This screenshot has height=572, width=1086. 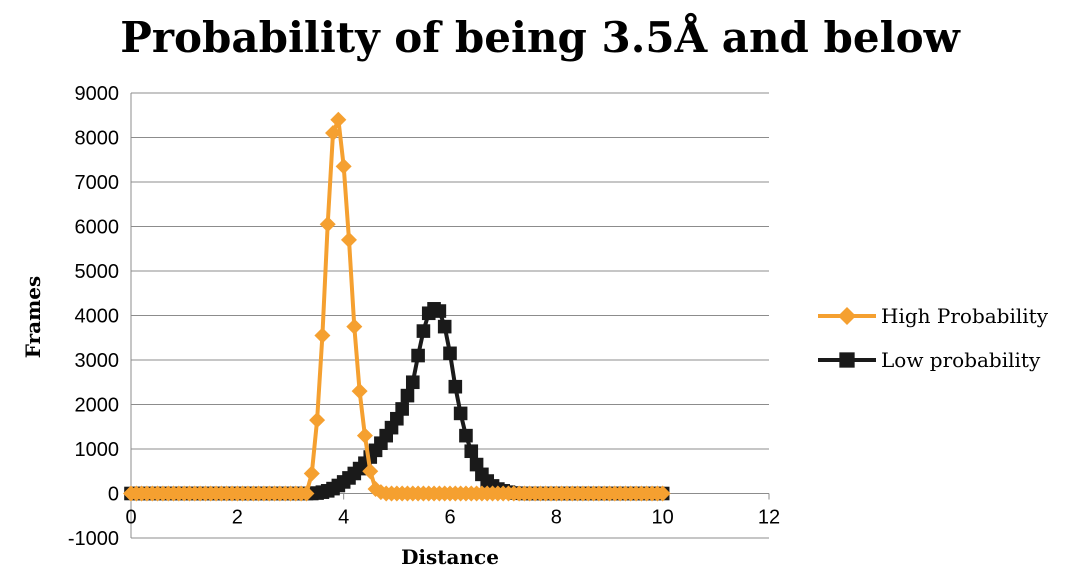 What do you see at coordinates (663, 518) in the screenshot?
I see `x-tick-label: 10` at bounding box center [663, 518].